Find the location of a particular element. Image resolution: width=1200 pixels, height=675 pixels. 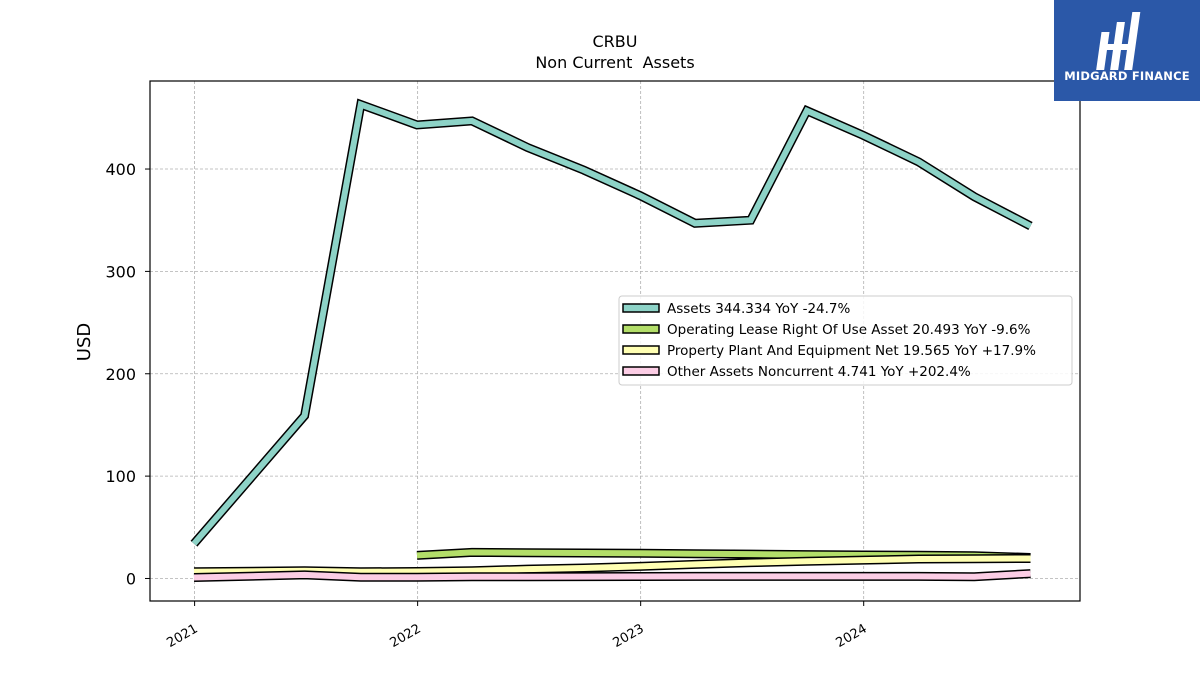

legend-entry-label: Assets 344.334 YoY -24.7% is located at coordinates (759, 309).